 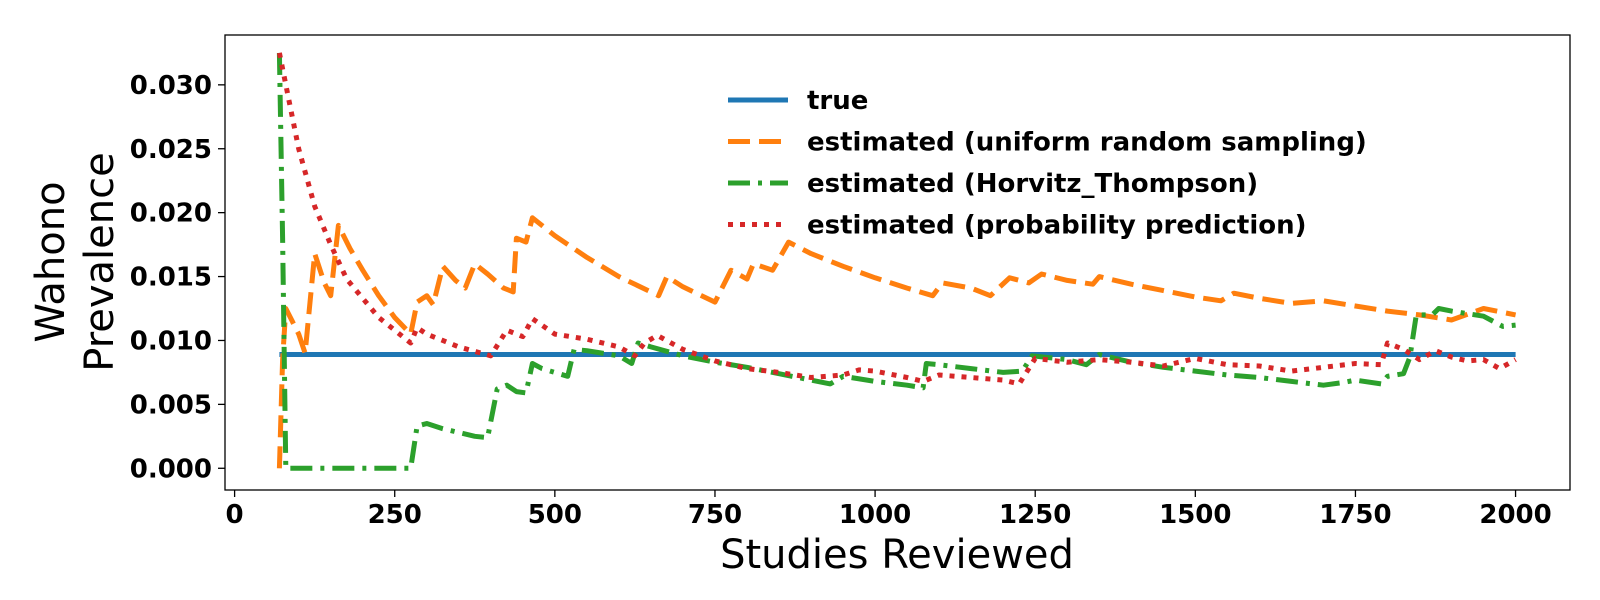 I want to click on x-tick-label: 1750, so click(x=1355, y=515).